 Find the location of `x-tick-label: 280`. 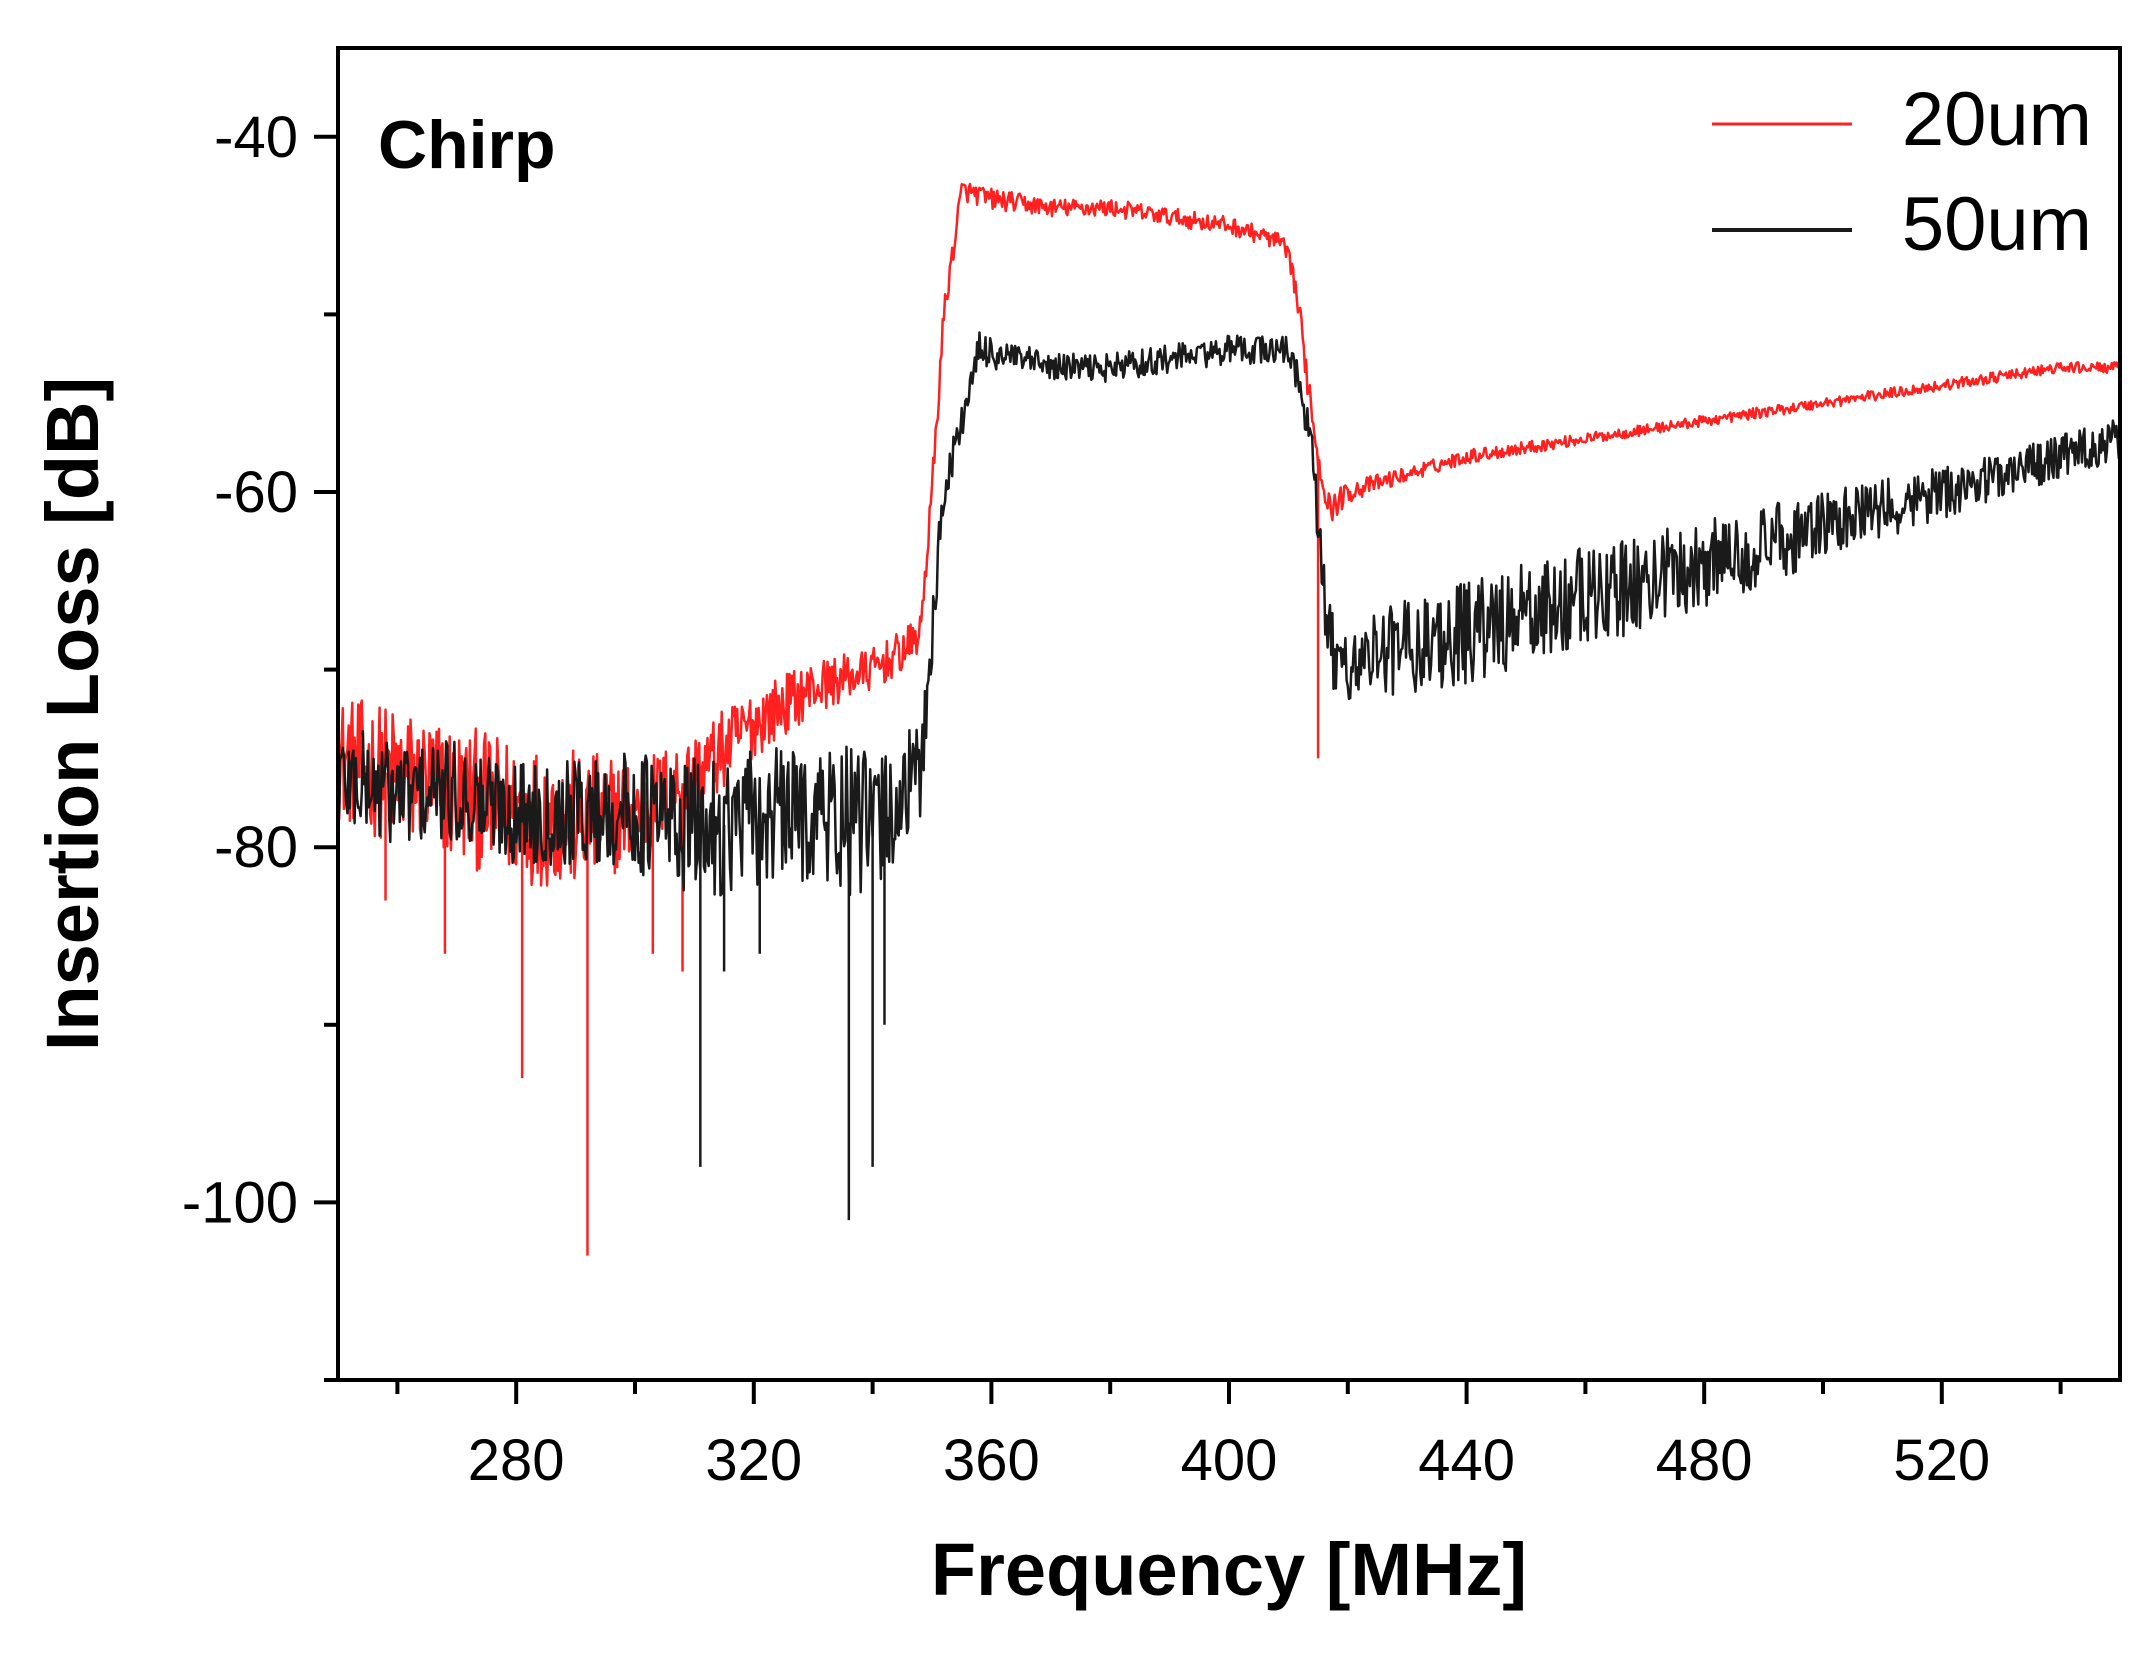

x-tick-label: 280 is located at coordinates (516, 1460).